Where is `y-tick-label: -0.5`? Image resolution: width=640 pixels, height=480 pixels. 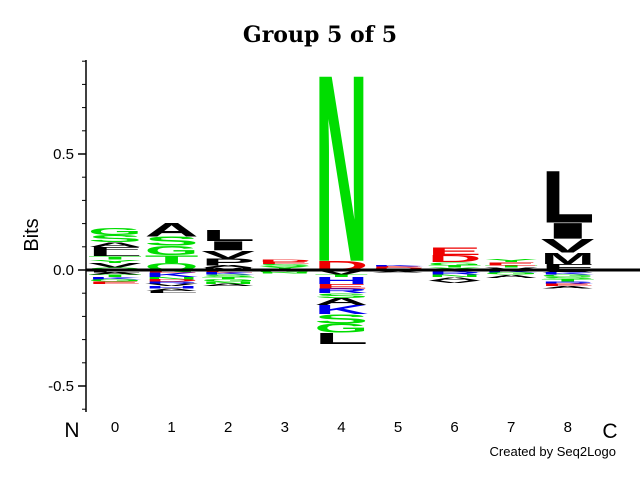
y-tick-label: -0.5 is located at coordinates (61, 386).